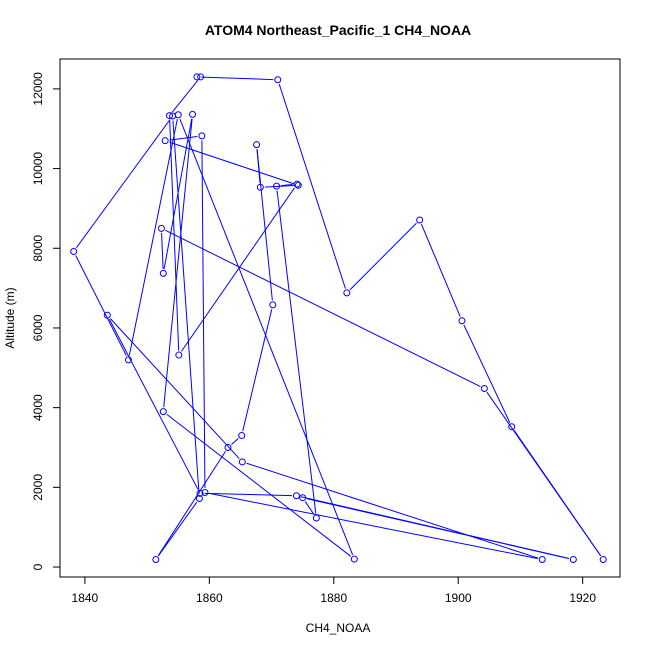  I want to click on y-tick-label: 10000, so click(38, 169).